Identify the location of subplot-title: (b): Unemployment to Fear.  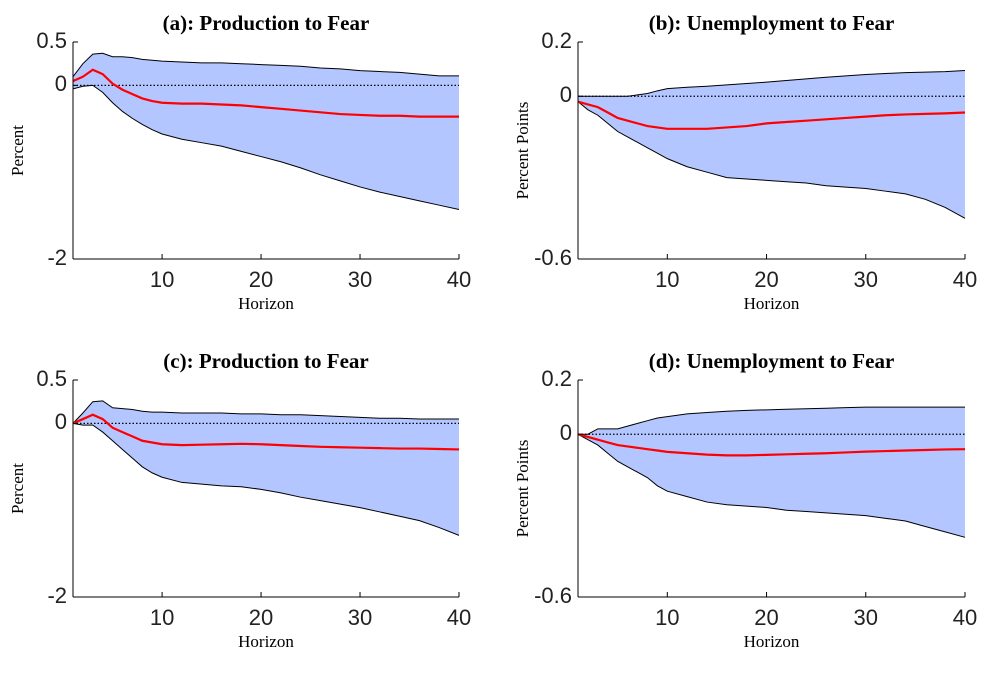
(772, 23).